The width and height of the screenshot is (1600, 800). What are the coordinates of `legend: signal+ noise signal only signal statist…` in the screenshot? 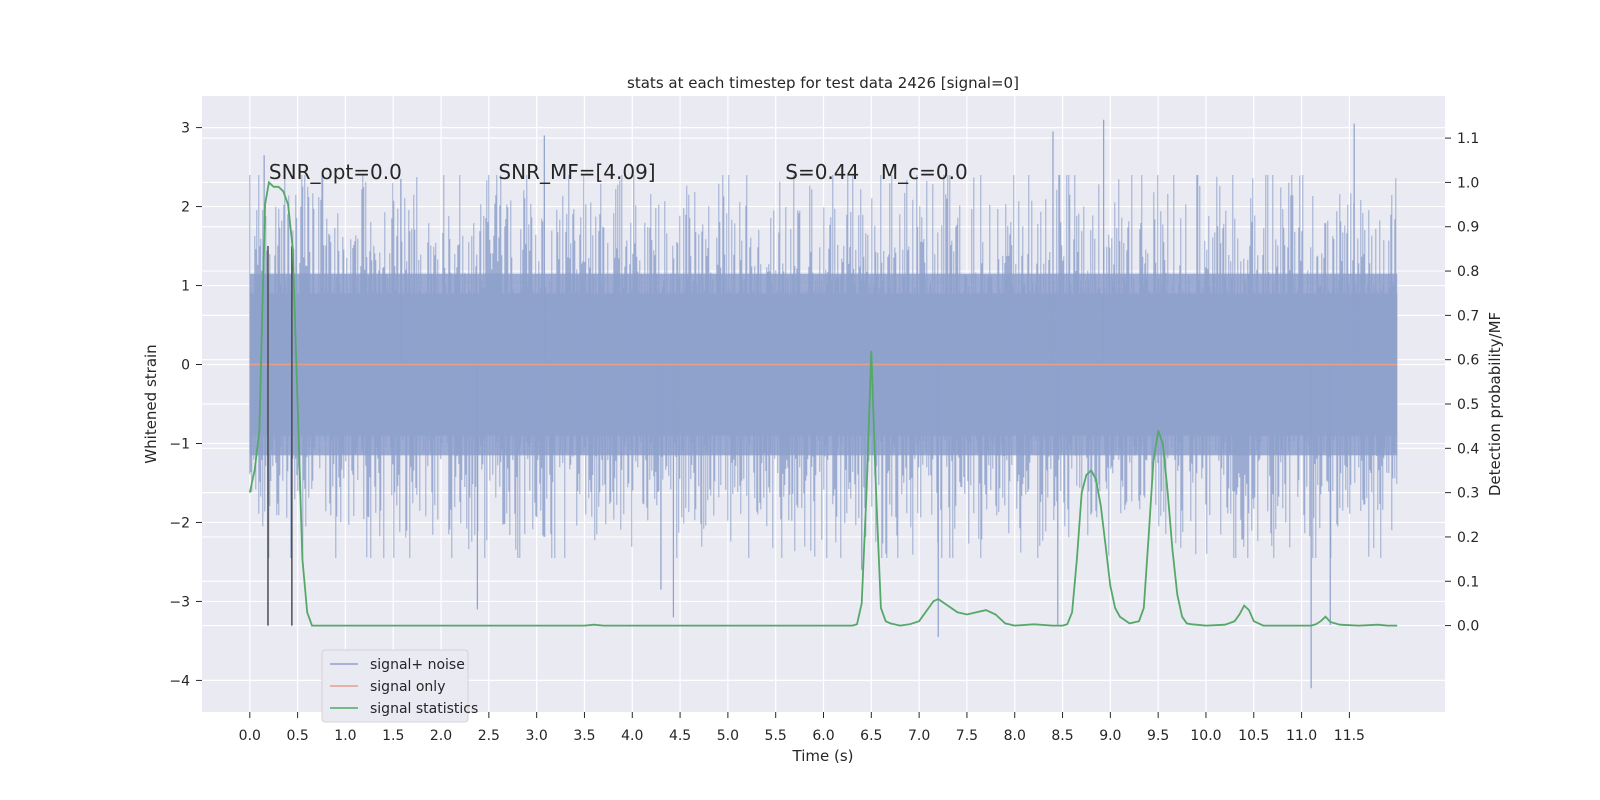 It's located at (399, 686).